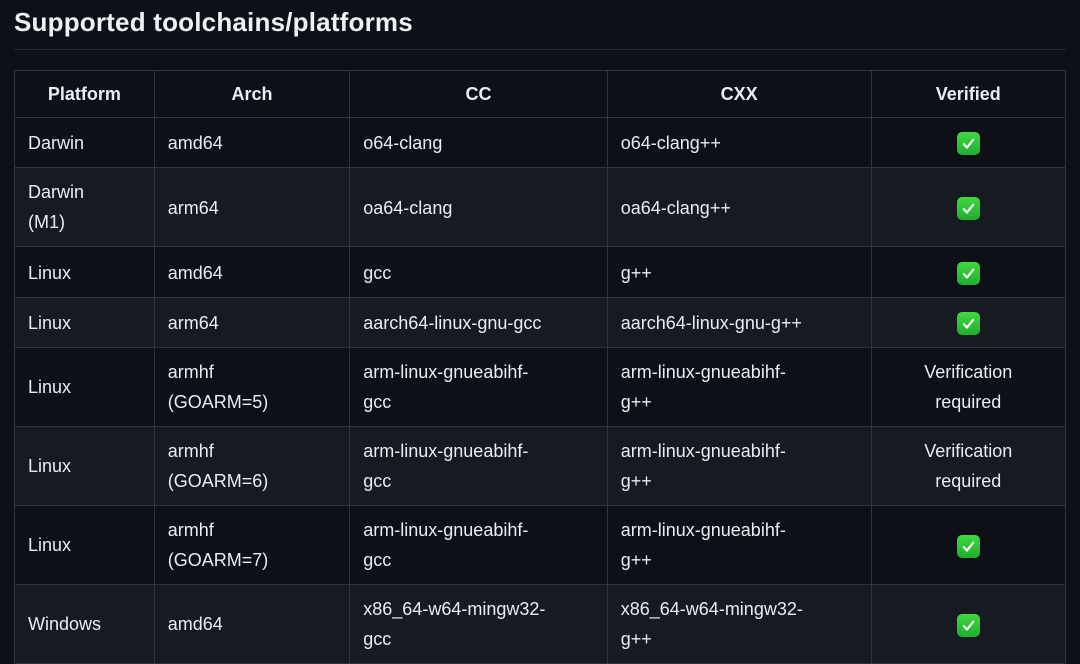 Image resolution: width=1080 pixels, height=664 pixels. I want to click on table-row: Linux amd64 gcc g++, so click(540, 272).